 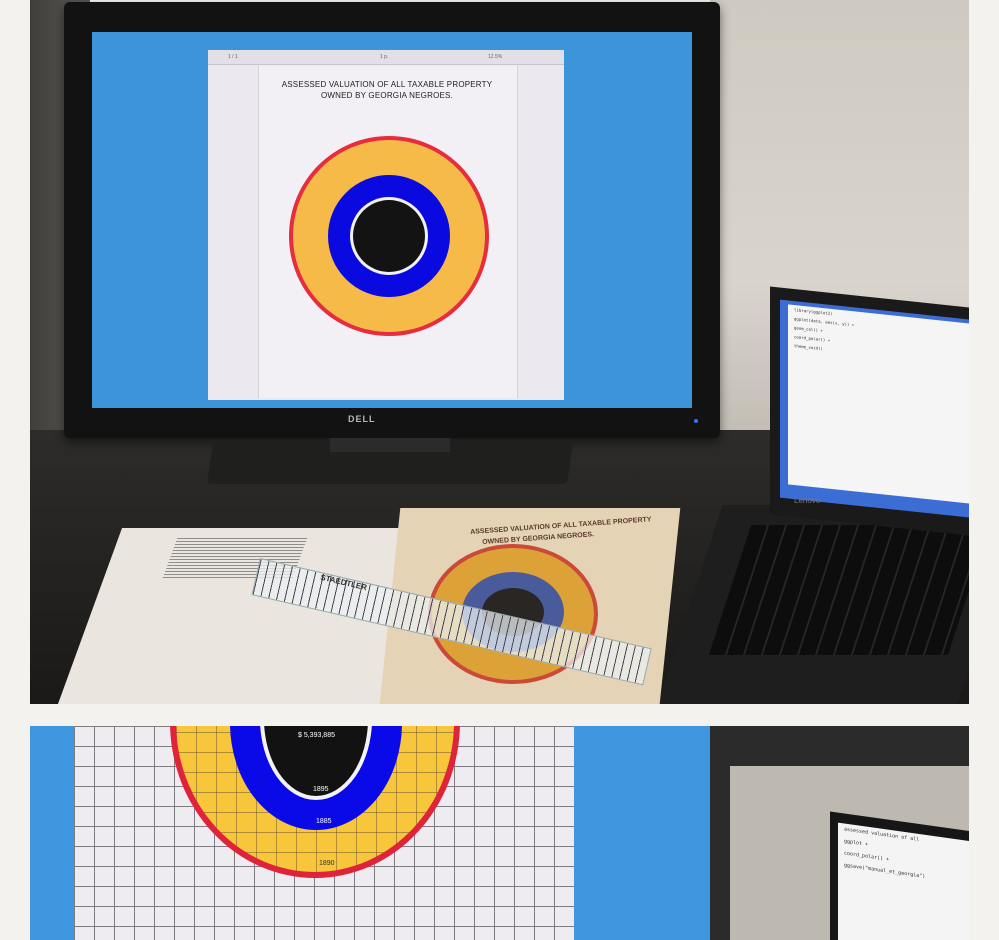 What do you see at coordinates (387, 95) in the screenshot?
I see `chart-title-line2: OWNED BY GEORGIA NEGROES.` at bounding box center [387, 95].